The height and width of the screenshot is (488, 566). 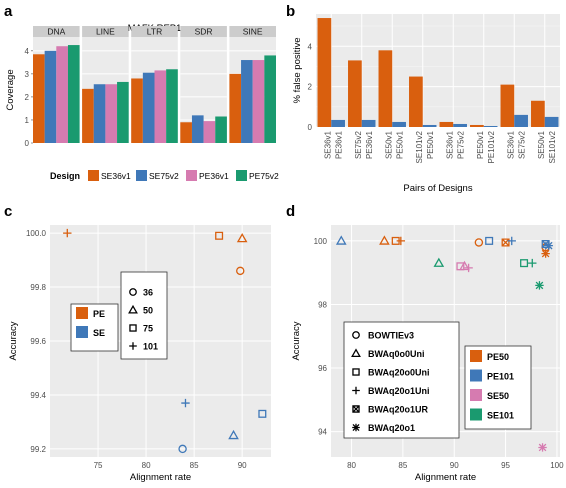 What do you see at coordinates (445, 477) in the screenshot?
I see `chart-d-xlabel: Alignment rate` at bounding box center [445, 477].